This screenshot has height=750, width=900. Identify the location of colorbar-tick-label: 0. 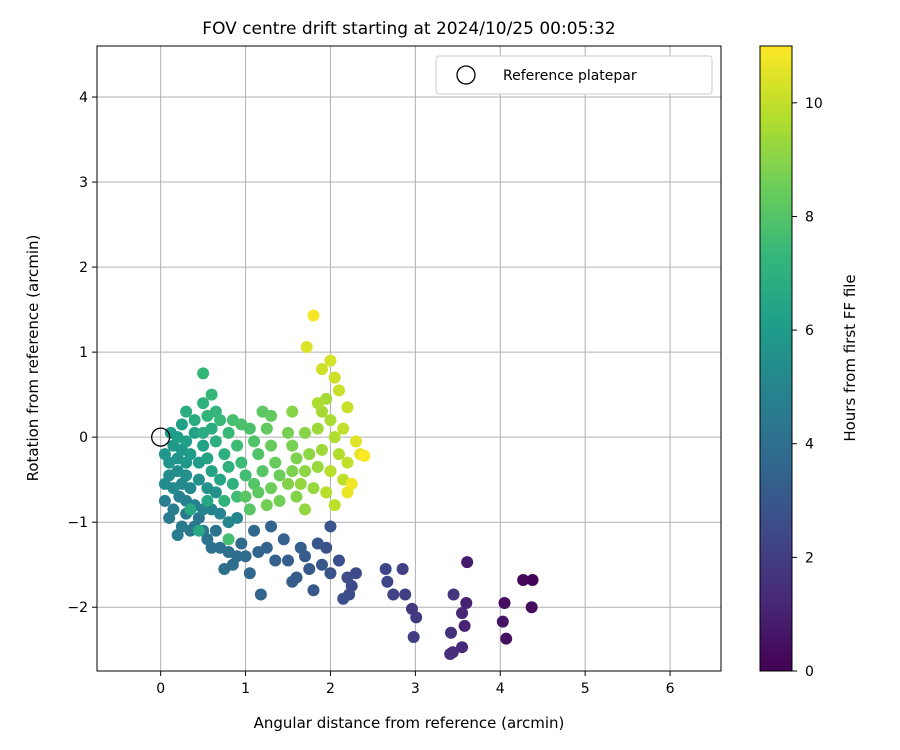
(809, 672).